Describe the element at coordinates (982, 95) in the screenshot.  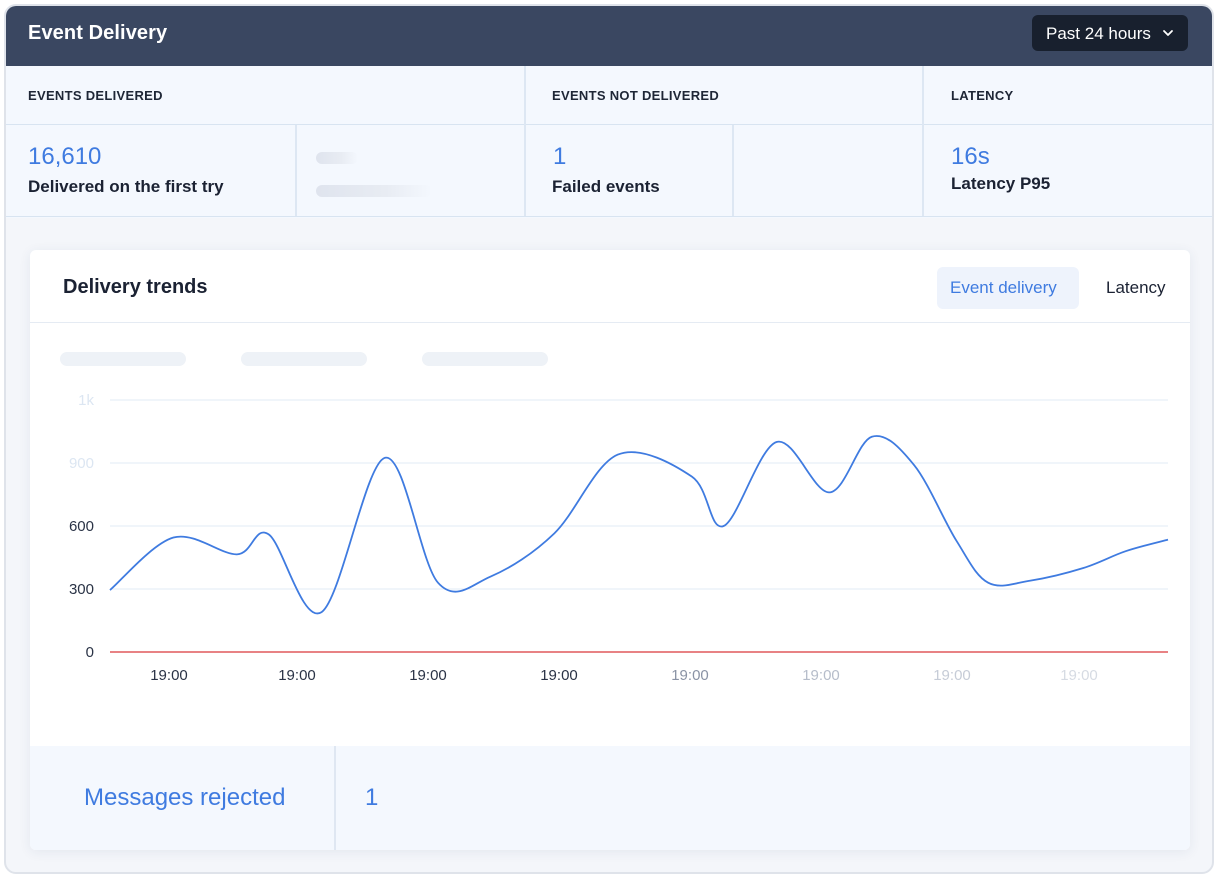
I see `latency-label: LATENCY` at that location.